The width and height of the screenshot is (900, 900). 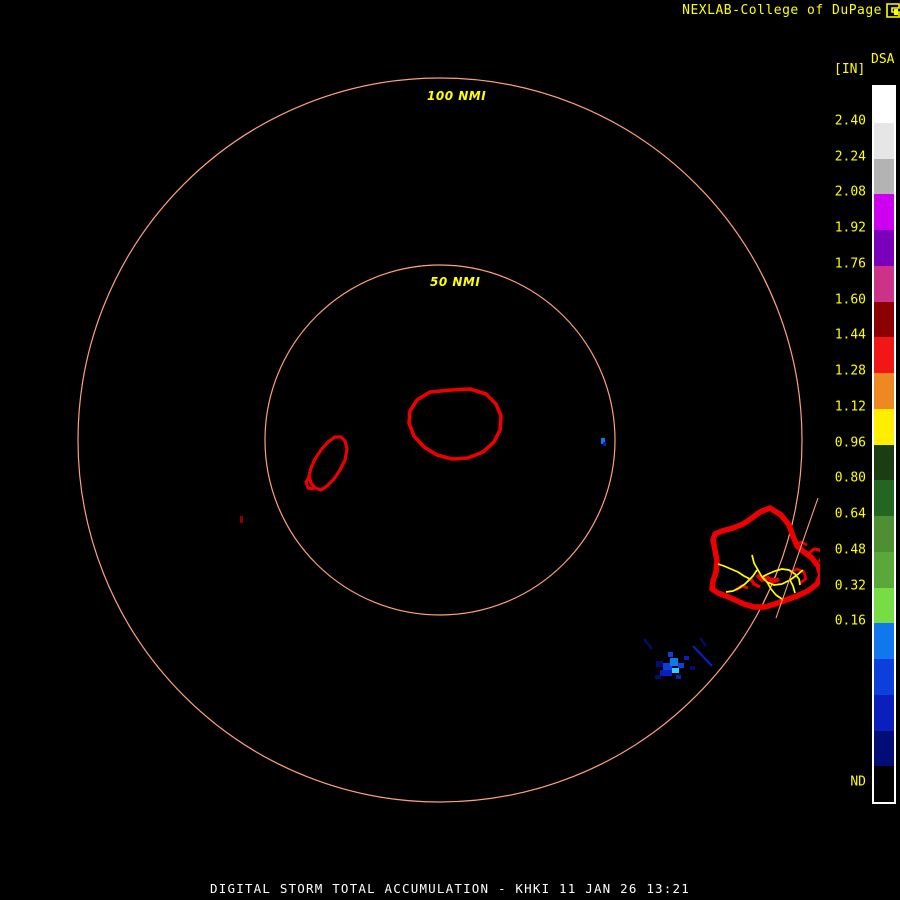 What do you see at coordinates (850, 335) in the screenshot?
I see `color-scale-tick: 1.44` at bounding box center [850, 335].